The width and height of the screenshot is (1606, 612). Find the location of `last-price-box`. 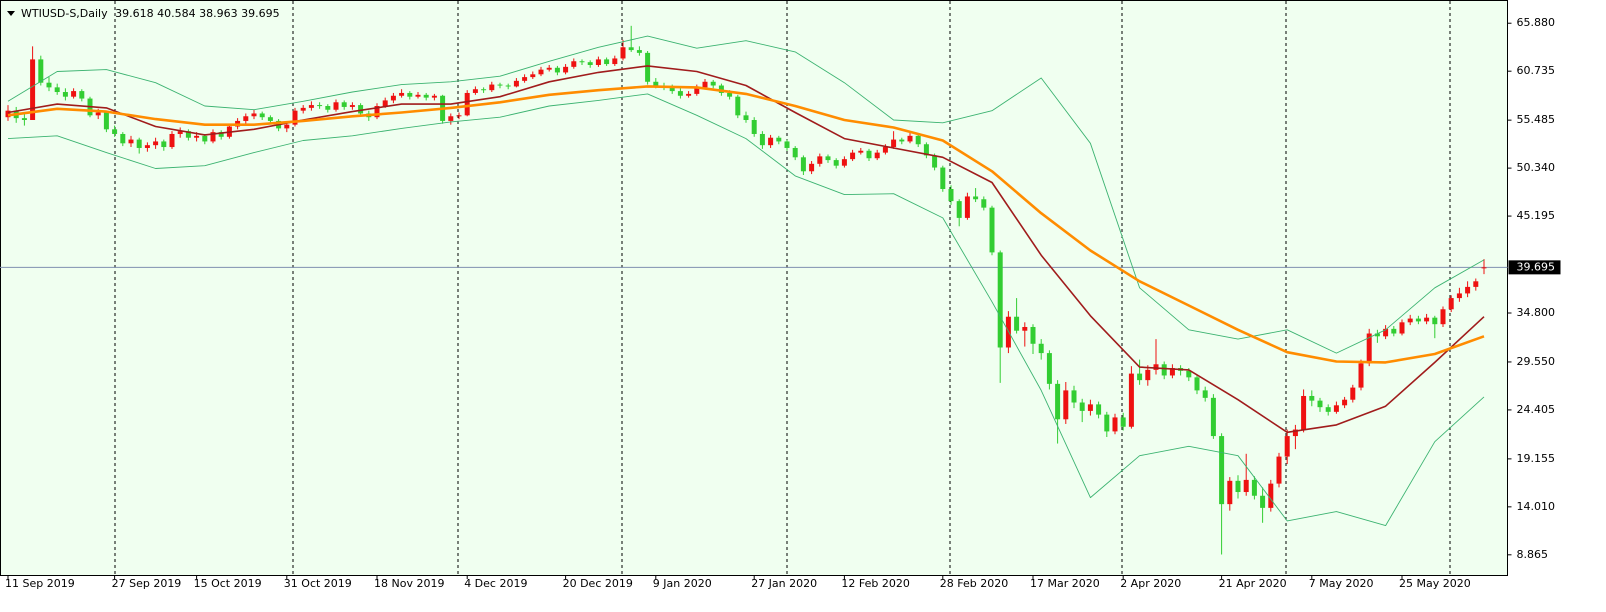

last-price-box is located at coordinates (1534, 267).